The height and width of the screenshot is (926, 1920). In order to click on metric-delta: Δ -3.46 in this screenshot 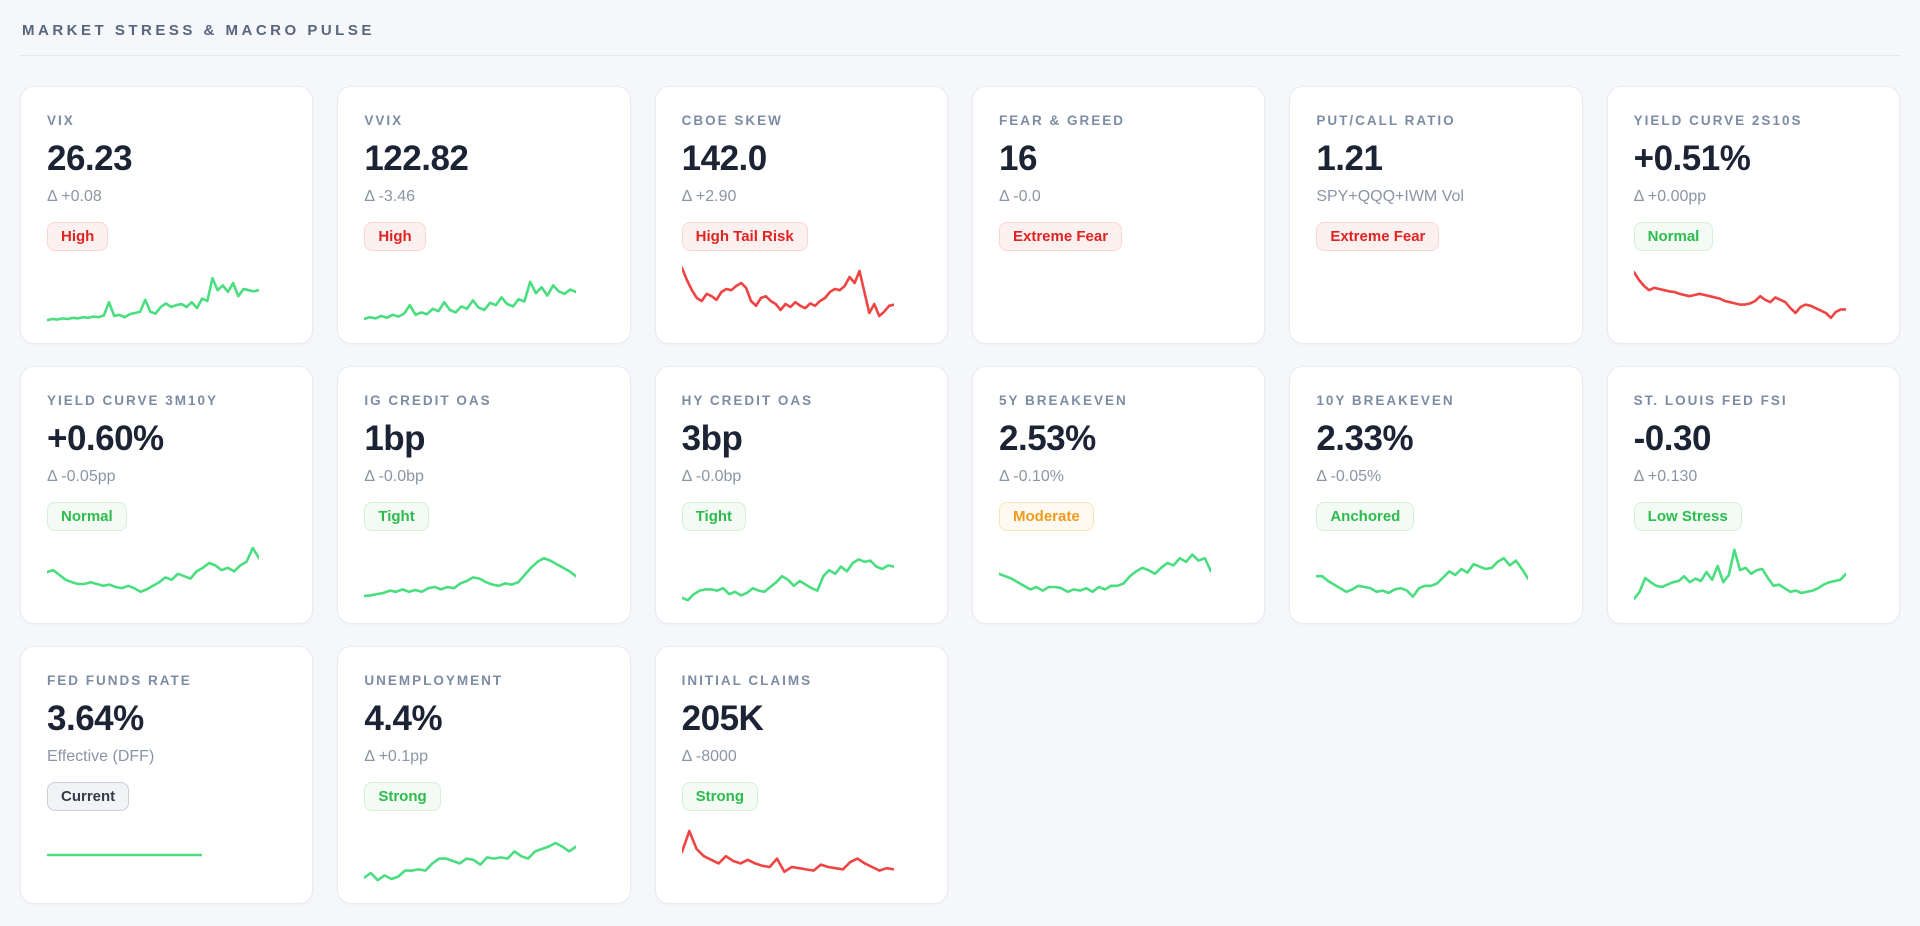, I will do `click(390, 196)`.